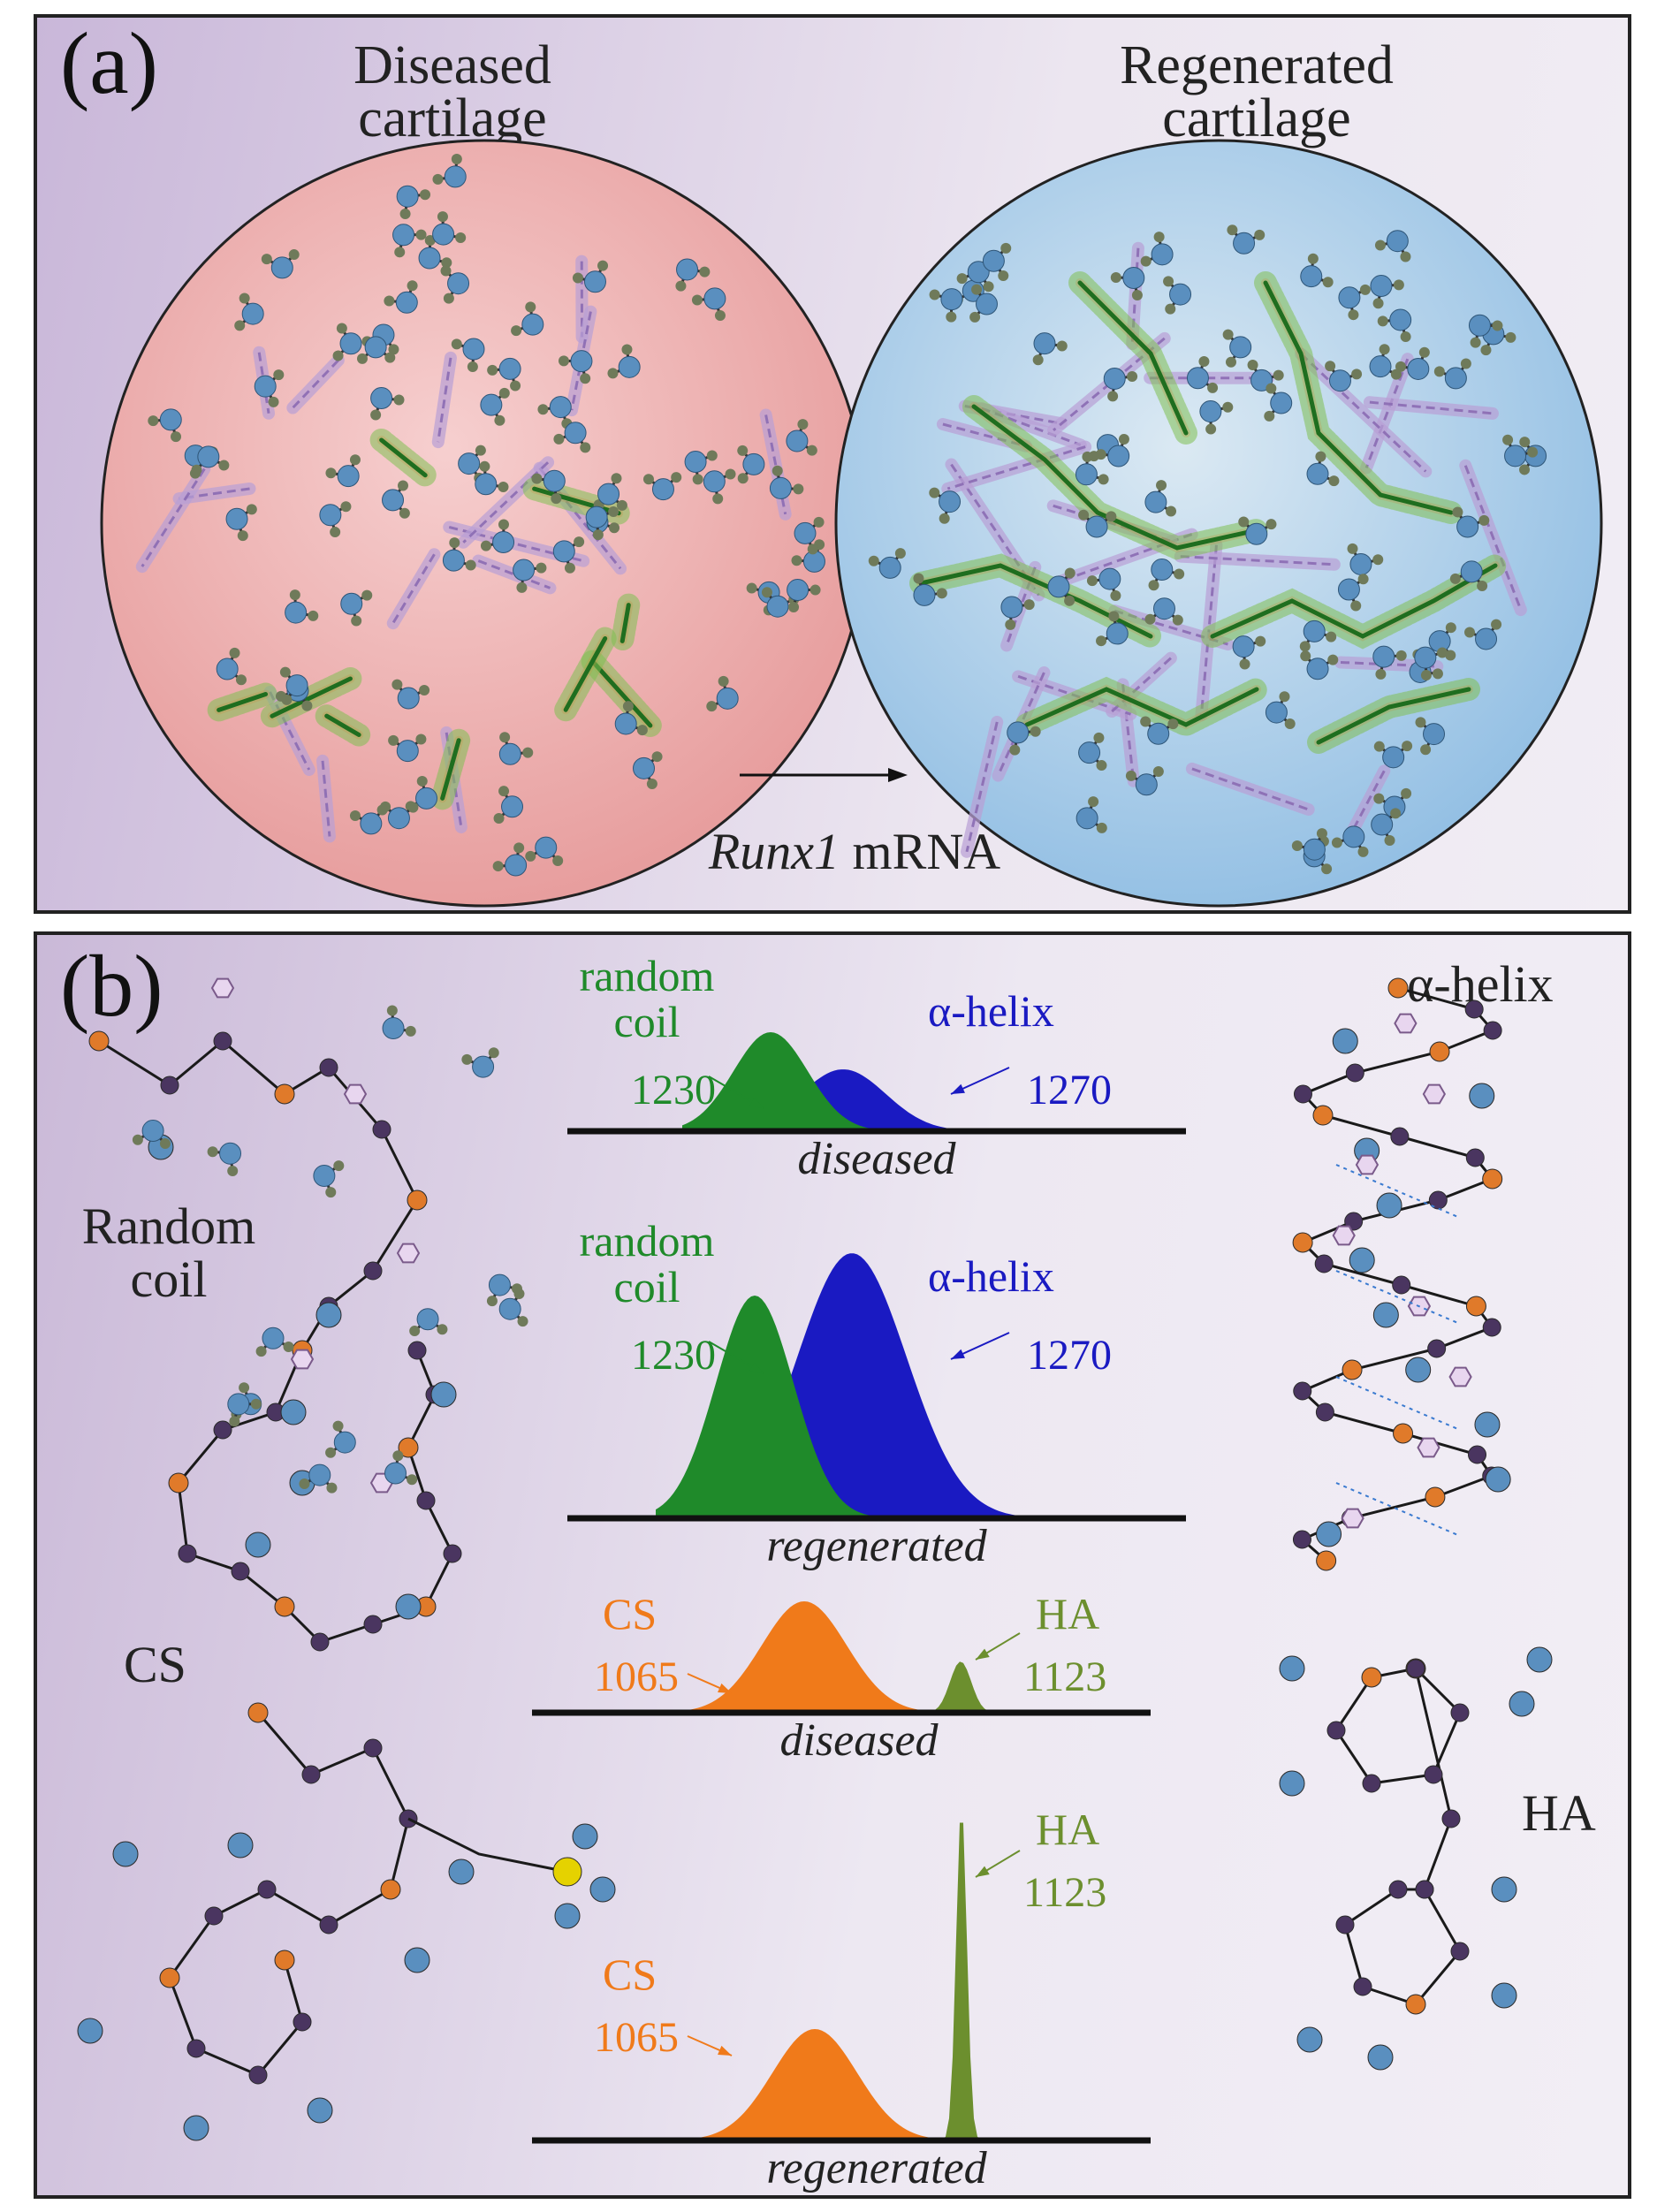 This screenshot has width=1657, height=2212. I want to click on panel-a-label: (a), so click(109, 63).